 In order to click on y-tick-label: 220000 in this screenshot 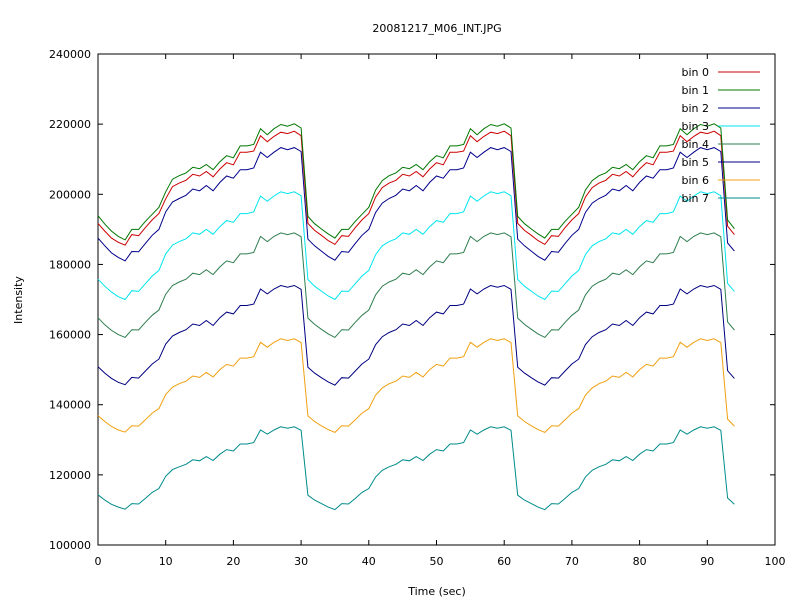, I will do `click(70, 124)`.